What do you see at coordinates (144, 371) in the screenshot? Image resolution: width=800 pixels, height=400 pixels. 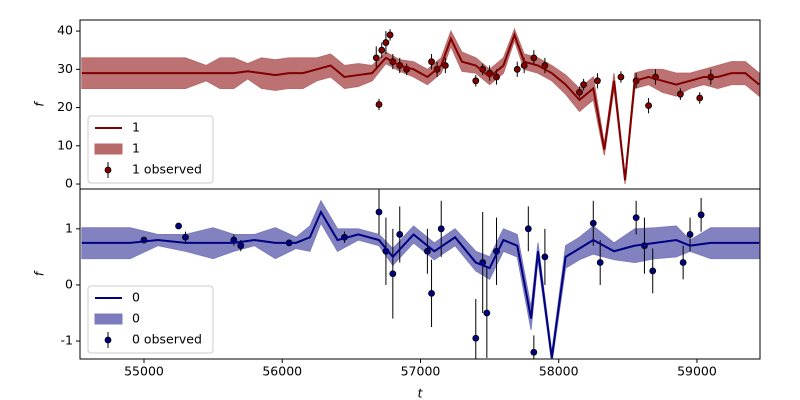 I see `x-tick-label: 55000` at bounding box center [144, 371].